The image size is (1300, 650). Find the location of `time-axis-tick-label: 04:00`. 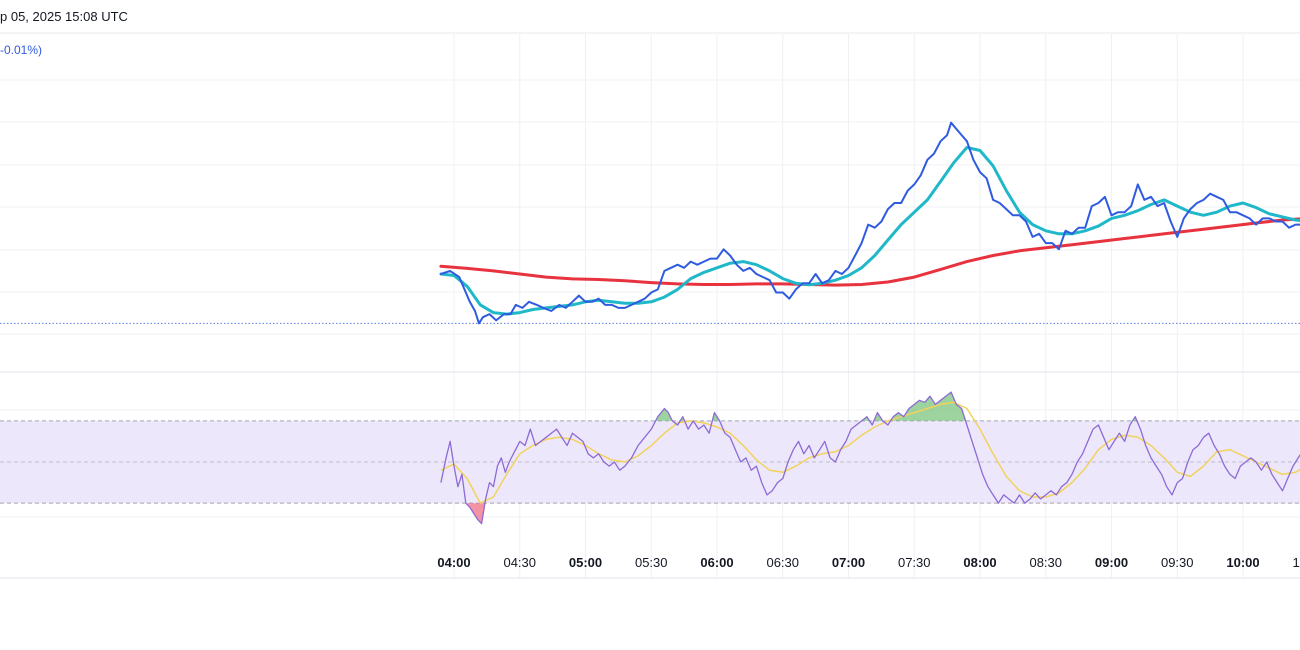

time-axis-tick-label: 04:00 is located at coordinates (453, 562).